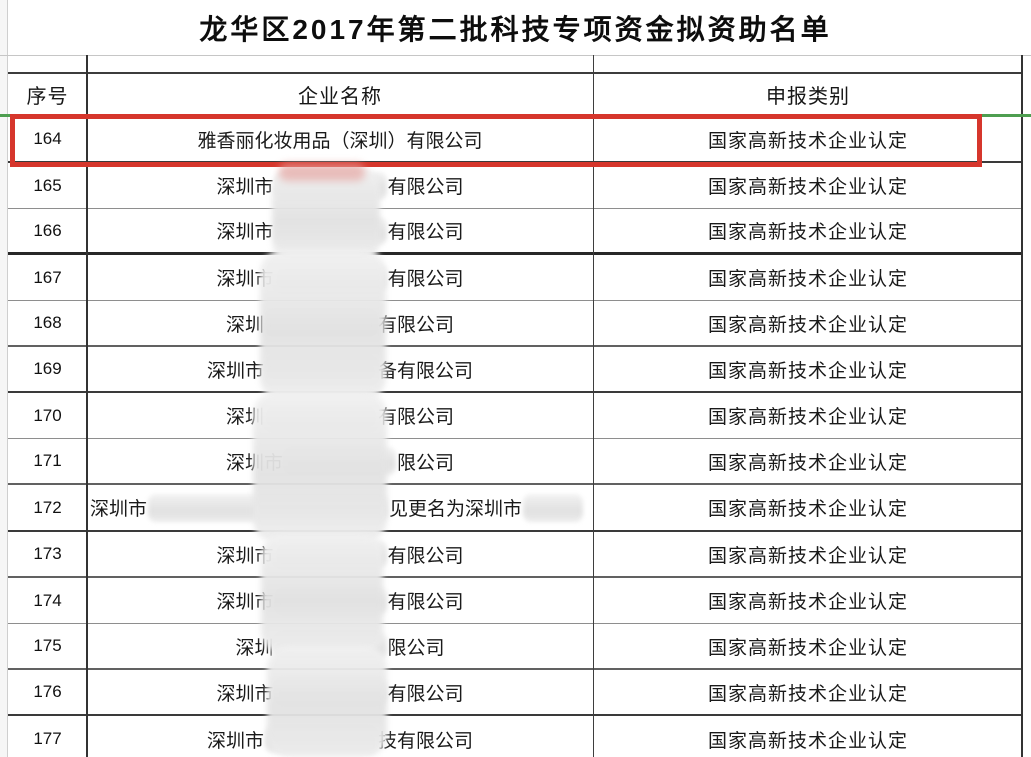 Image resolution: width=1031 pixels, height=757 pixels. I want to click on header-no: 序号, so click(47, 97).